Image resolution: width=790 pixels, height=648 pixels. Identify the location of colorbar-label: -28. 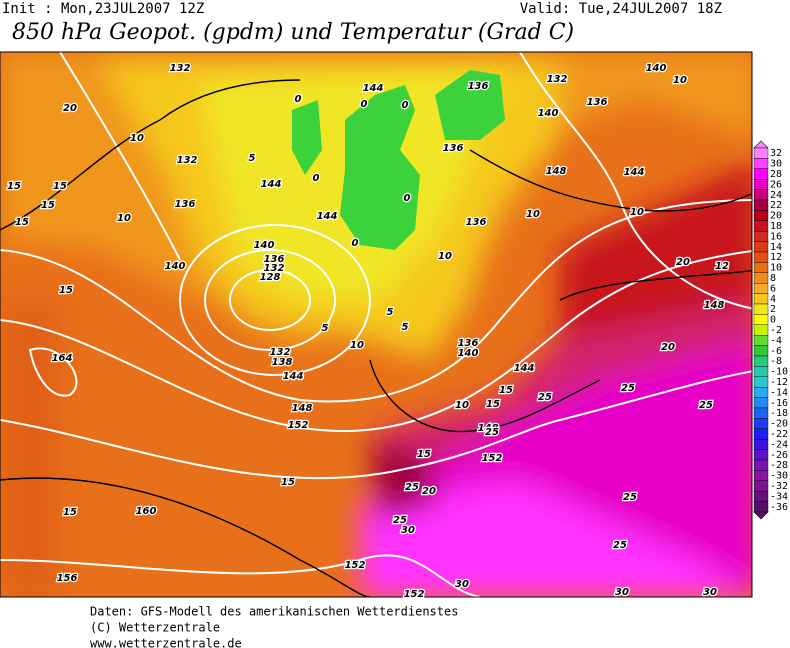
(779, 465).